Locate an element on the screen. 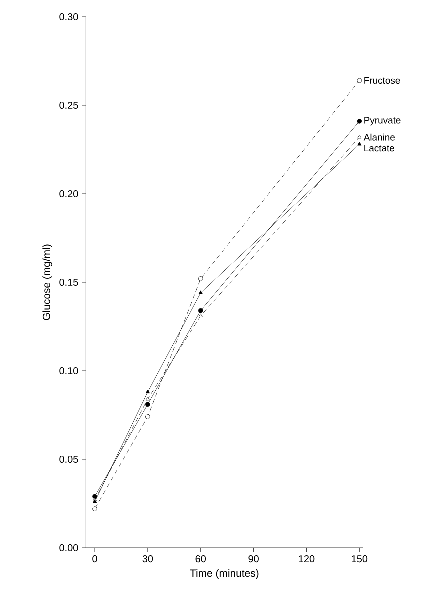 This screenshot has height=594, width=432. y-tick-label: 0.00 is located at coordinates (69, 548).